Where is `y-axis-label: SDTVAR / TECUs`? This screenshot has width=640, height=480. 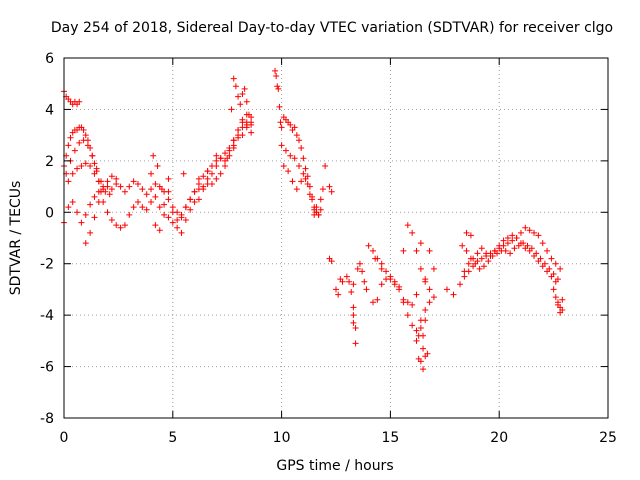
y-axis-label: SDTVAR / TECUs is located at coordinates (16, 238).